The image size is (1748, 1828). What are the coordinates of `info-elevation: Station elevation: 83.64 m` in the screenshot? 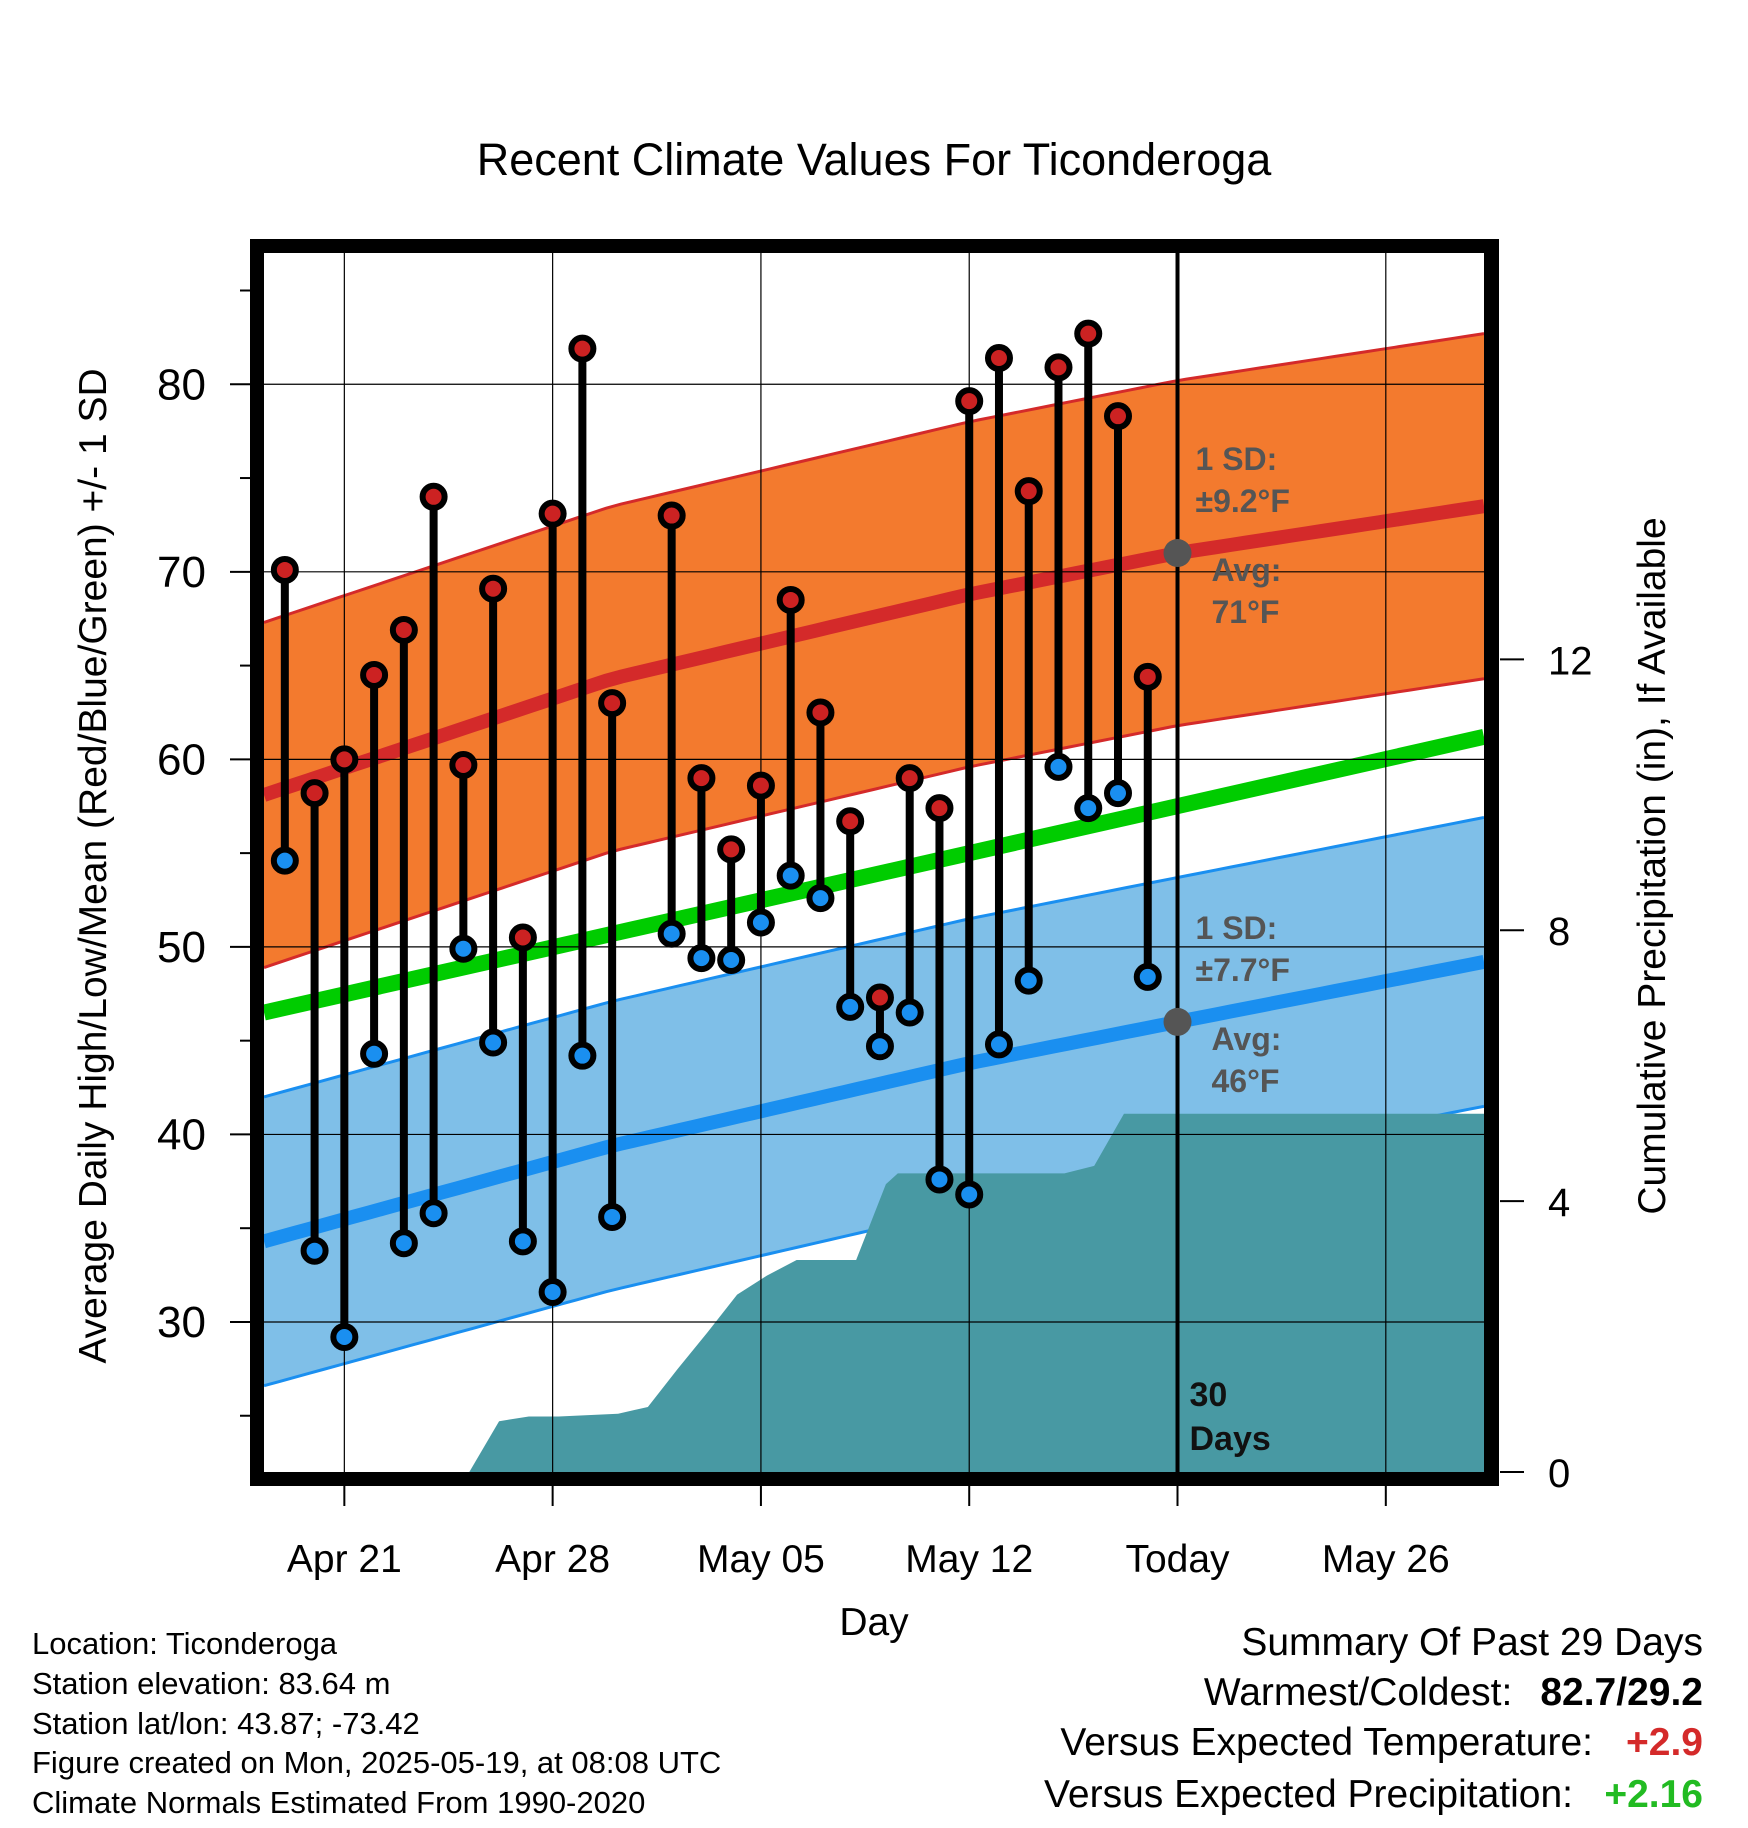 It's located at (211, 1683).